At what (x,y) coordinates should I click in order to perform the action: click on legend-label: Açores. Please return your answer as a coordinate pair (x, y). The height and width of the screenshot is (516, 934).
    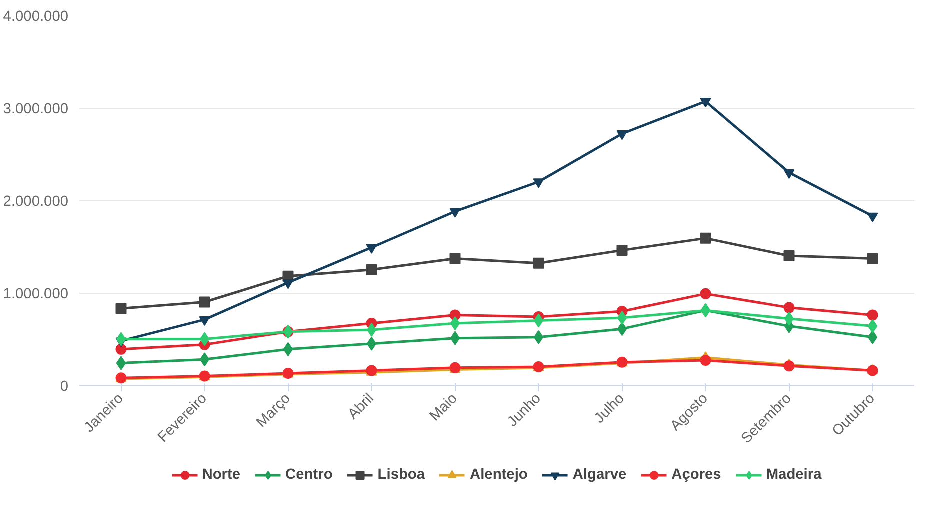
    Looking at the image, I should click on (697, 475).